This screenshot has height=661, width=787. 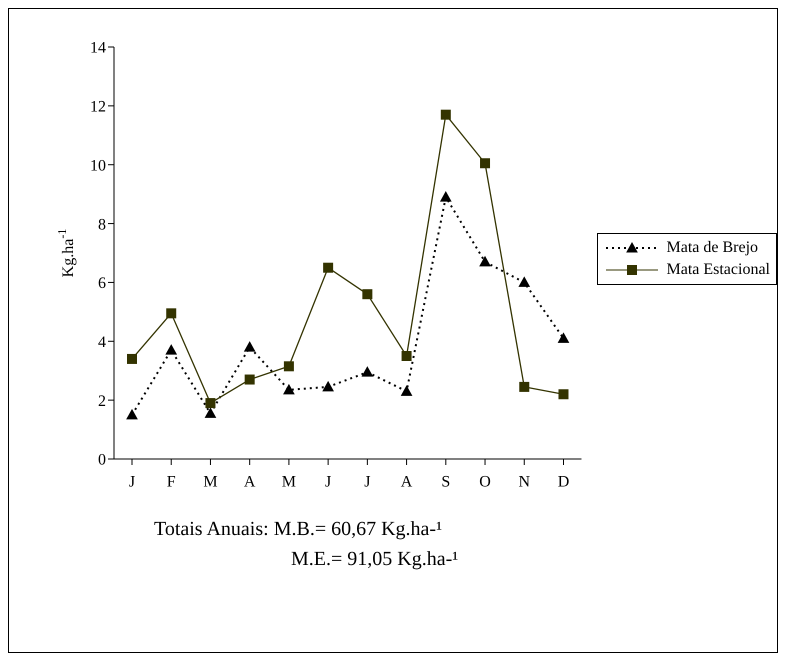 I want to click on y-tick-label: 12, so click(x=98, y=107).